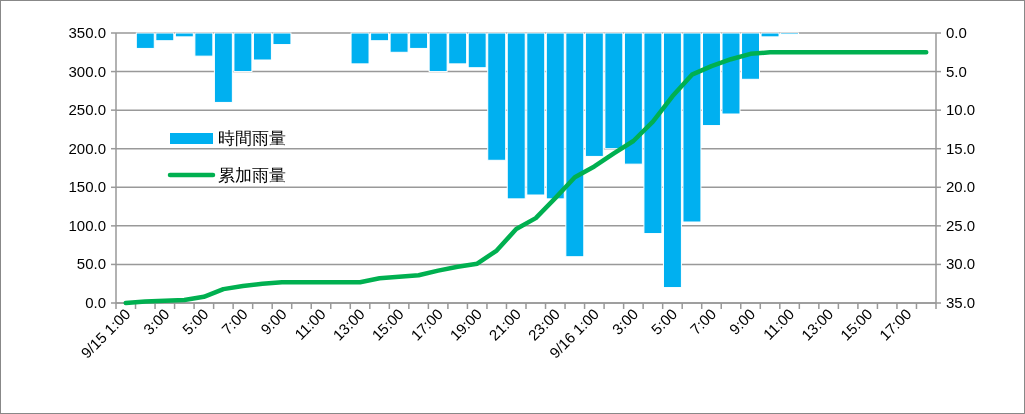 The height and width of the screenshot is (414, 1025). I want to click on y-tick-label: 0.0, so click(95, 302).